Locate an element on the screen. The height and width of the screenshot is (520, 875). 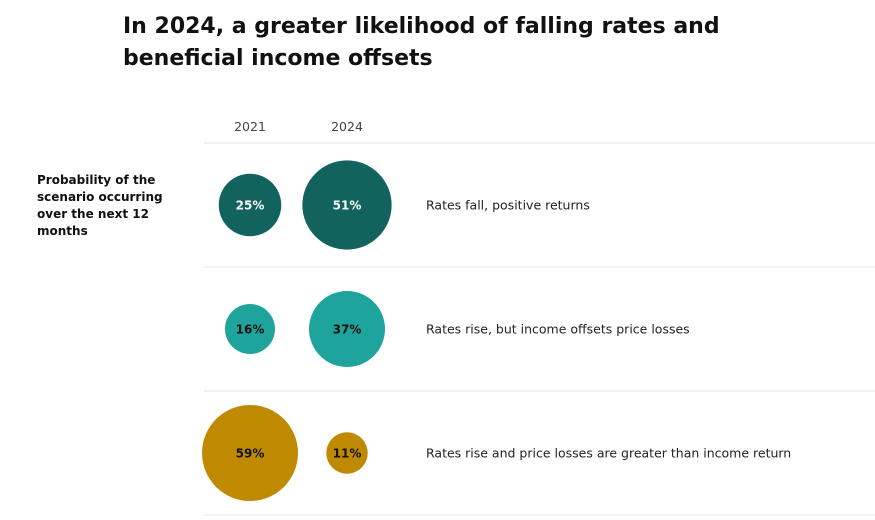
bubble-value-label: 59% is located at coordinates (250, 454).